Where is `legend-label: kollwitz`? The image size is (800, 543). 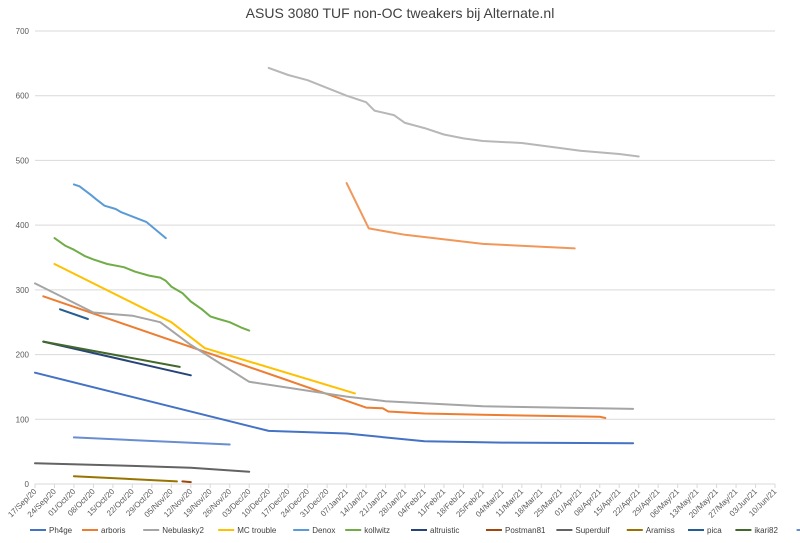
legend-label: kollwitz is located at coordinates (377, 530).